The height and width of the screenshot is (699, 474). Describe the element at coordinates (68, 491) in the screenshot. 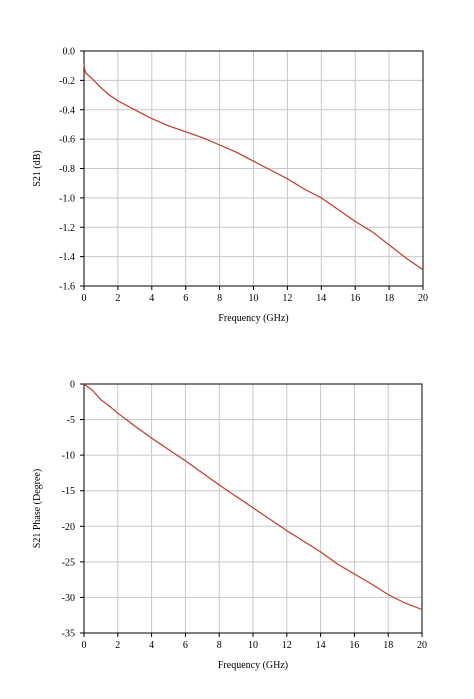

I see `y-tick-label: -15` at that location.